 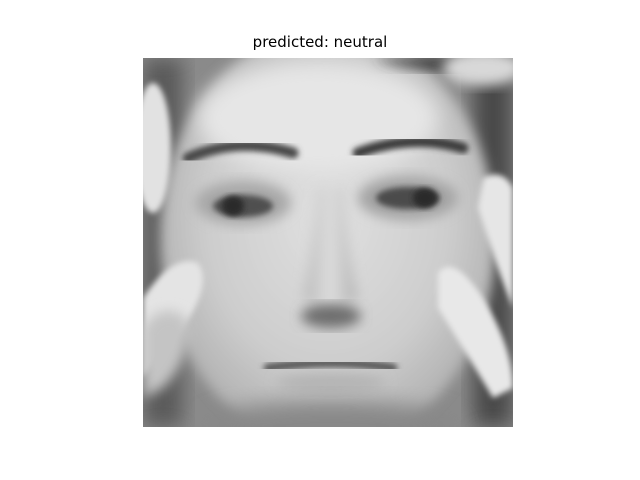 What do you see at coordinates (320, 42) in the screenshot?
I see `figure-title: predicted: neutral` at bounding box center [320, 42].